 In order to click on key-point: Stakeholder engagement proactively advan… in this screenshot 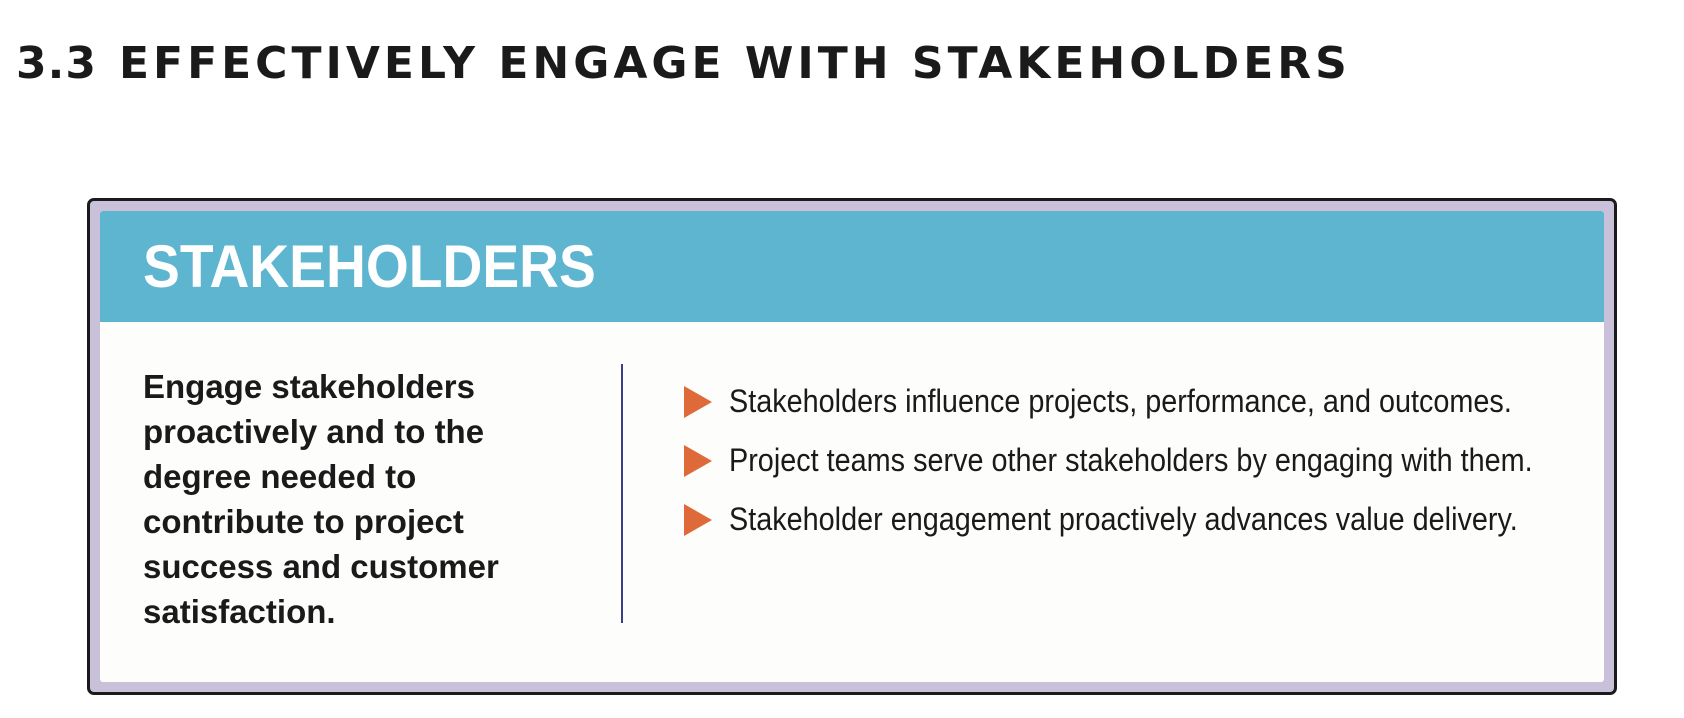, I will do `click(1144, 519)`.